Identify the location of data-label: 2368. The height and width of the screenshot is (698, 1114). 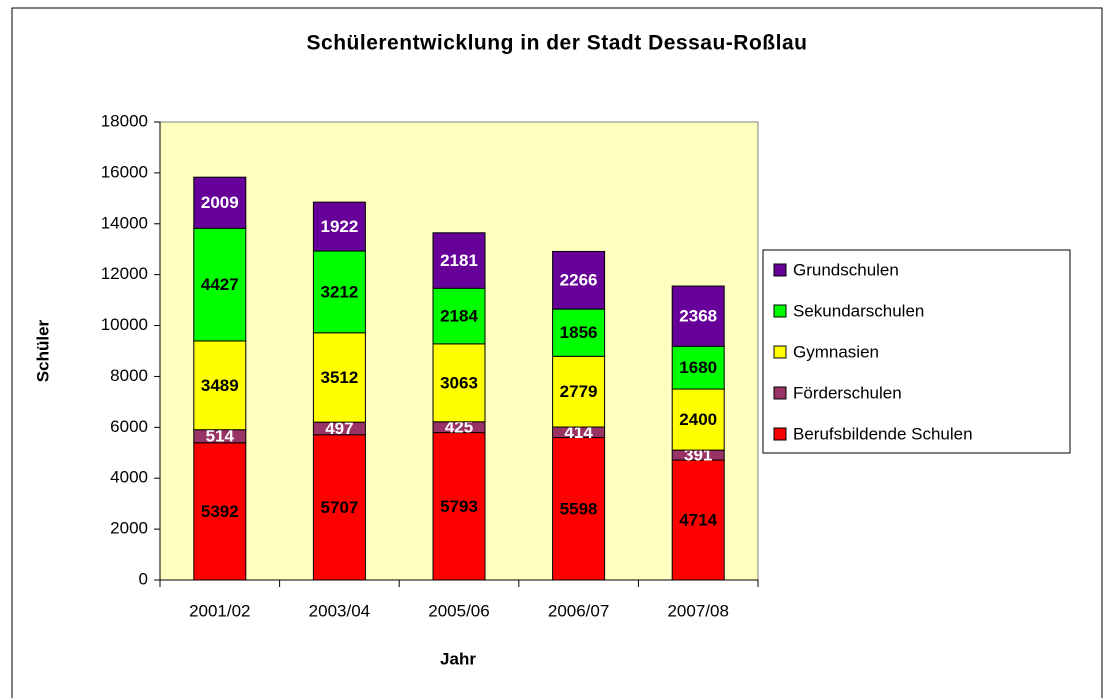
(698, 316).